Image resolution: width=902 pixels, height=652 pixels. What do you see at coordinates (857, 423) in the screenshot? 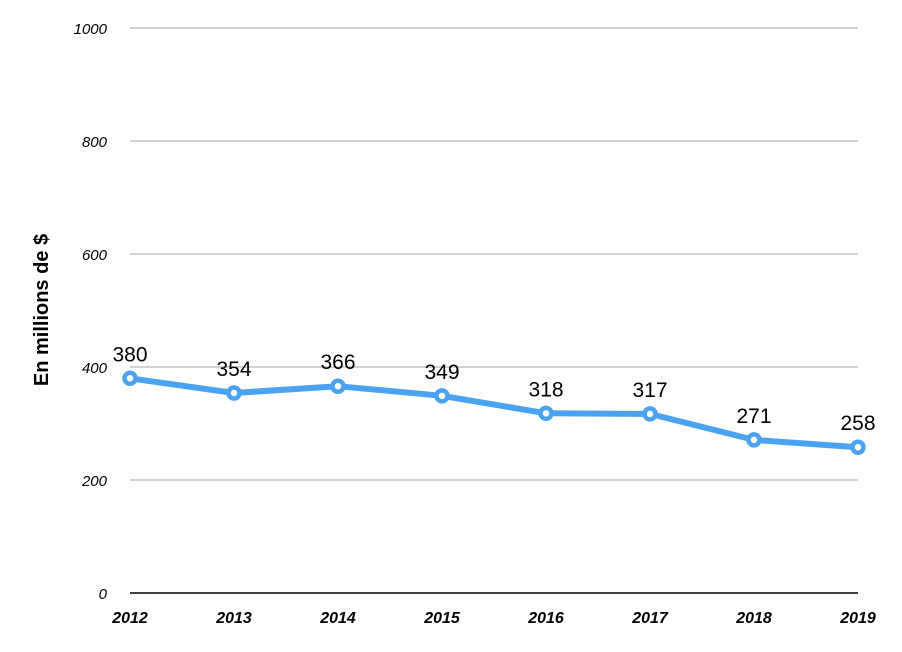
I see `data-label: 258` at bounding box center [857, 423].